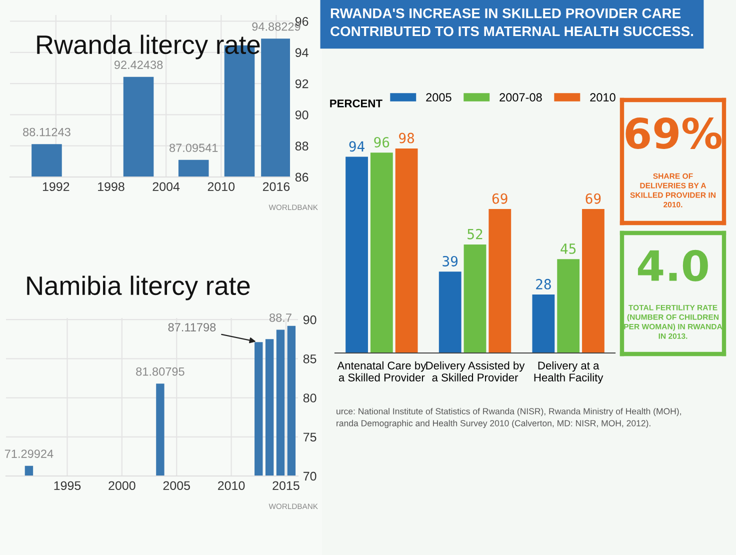 This screenshot has width=736, height=555. I want to click on y-tick-label: 70, so click(310, 476).